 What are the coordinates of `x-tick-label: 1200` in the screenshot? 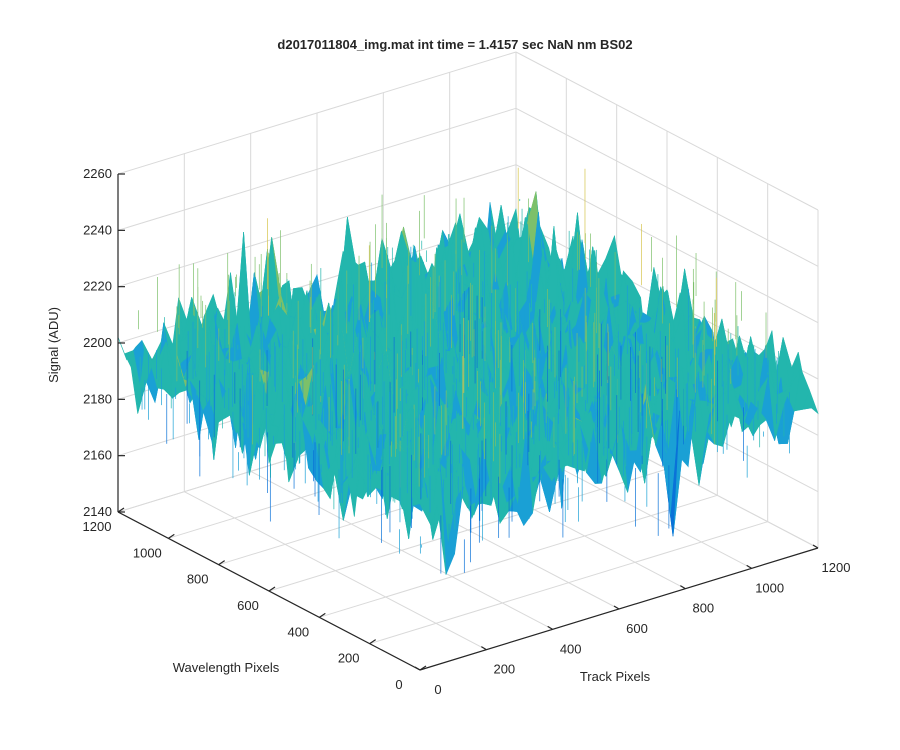 It's located at (836, 567).